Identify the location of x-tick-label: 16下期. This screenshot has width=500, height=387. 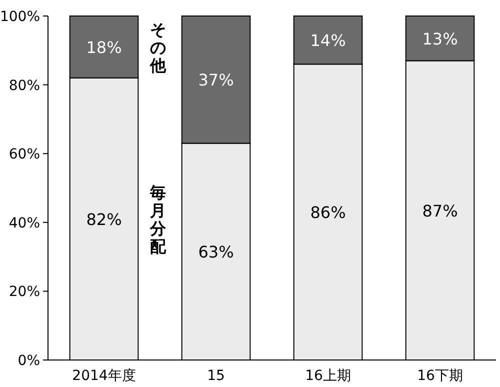
(440, 376).